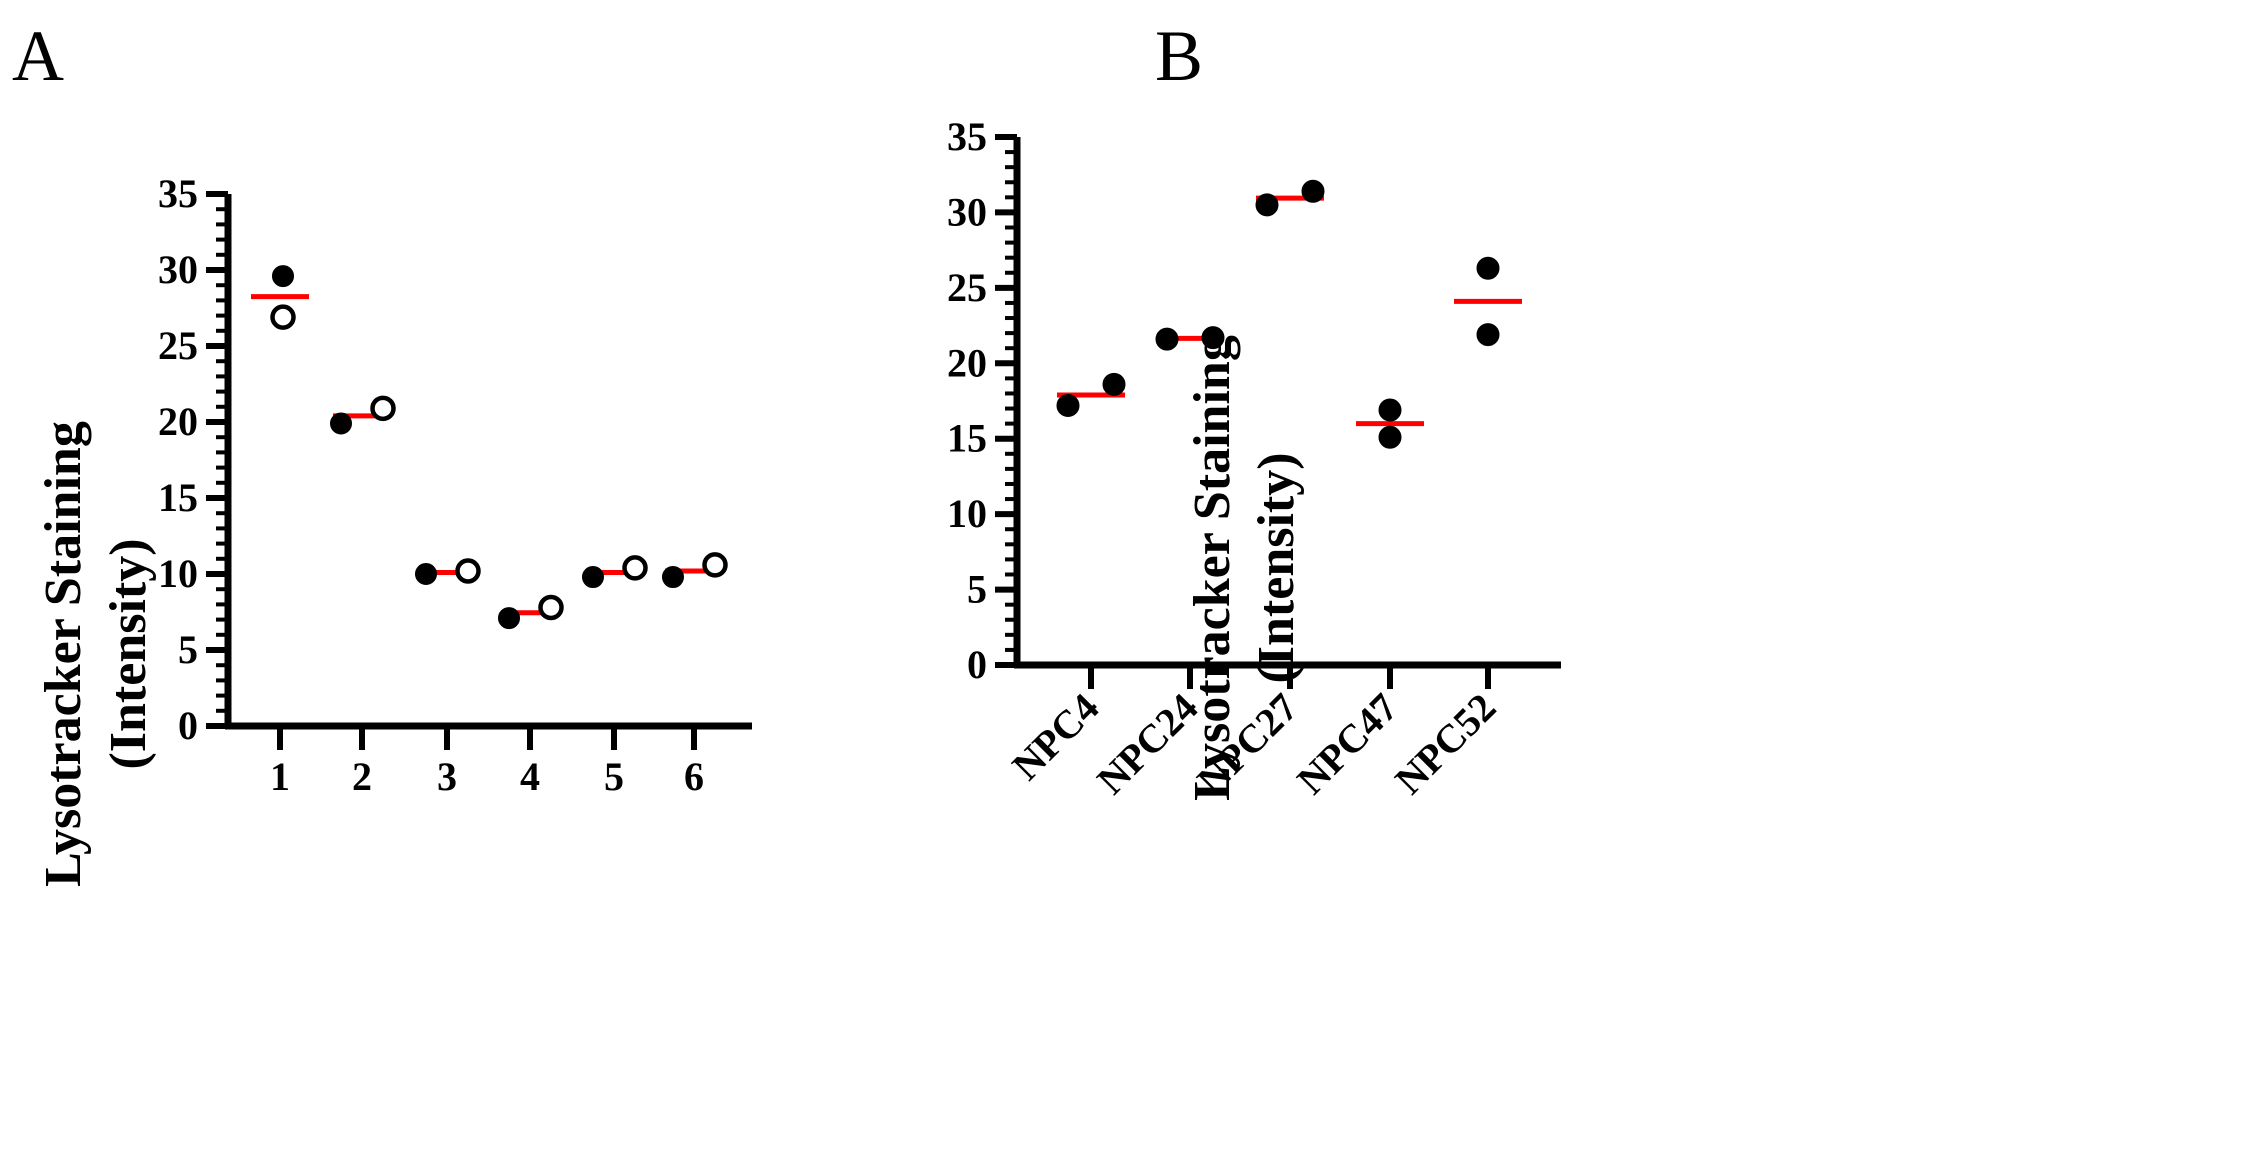  What do you see at coordinates (178, 269) in the screenshot?
I see `chart-a-y-tick-label-30: 30` at bounding box center [178, 269].